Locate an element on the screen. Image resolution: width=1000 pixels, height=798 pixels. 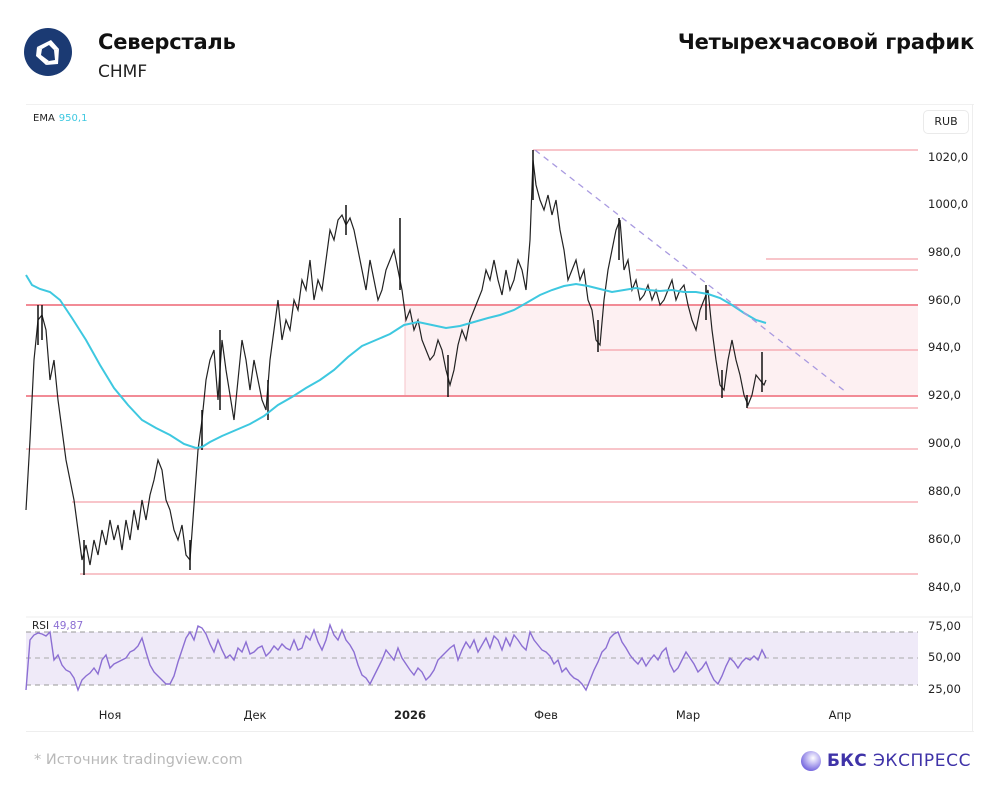
price-tick: 940,0 is located at coordinates (944, 347).